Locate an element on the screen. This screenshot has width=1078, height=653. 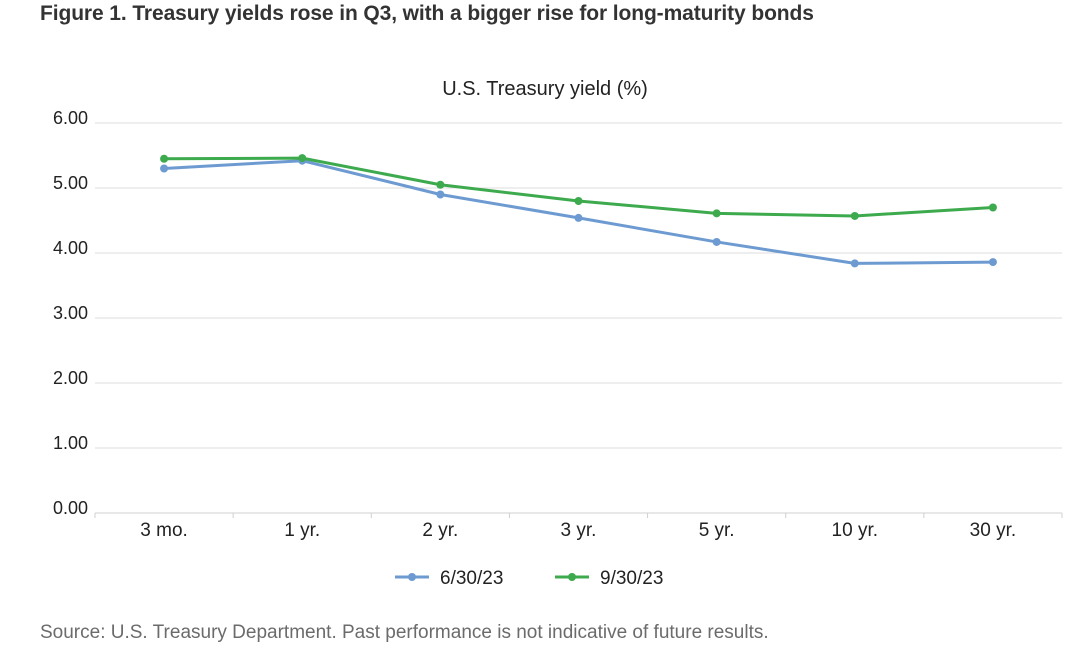
legend: 6/30/23 9/30/23 is located at coordinates (529, 578).